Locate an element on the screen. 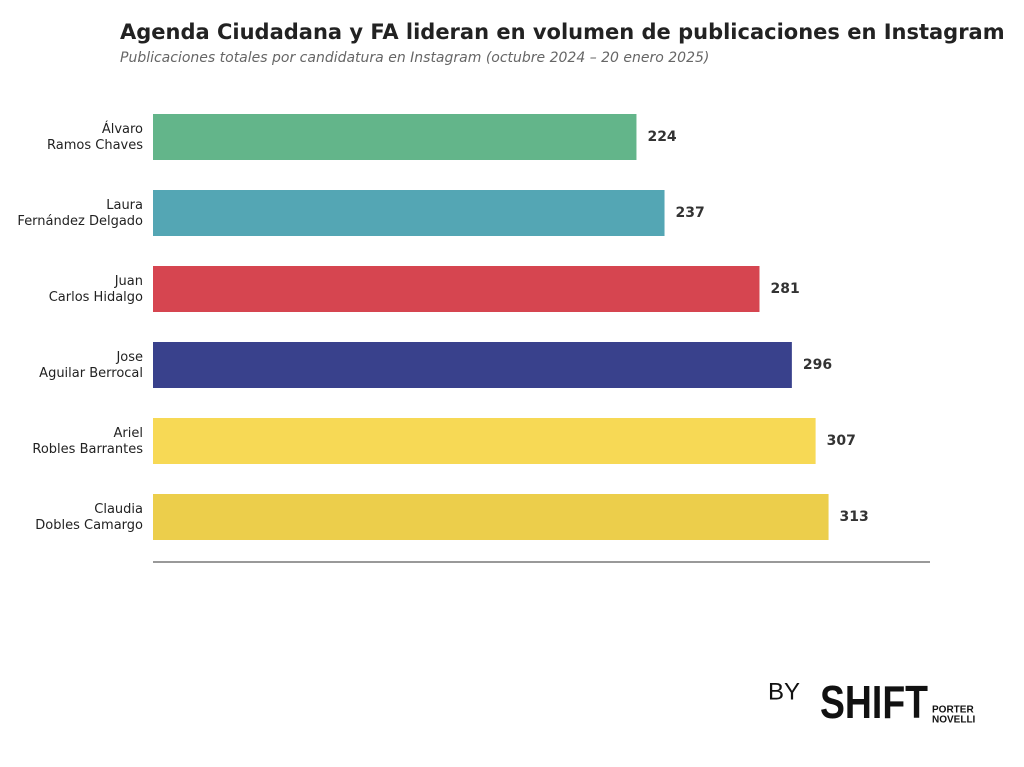 Image resolution: width=1024 pixels, height=767 pixels. value-label: 237 is located at coordinates (690, 213).